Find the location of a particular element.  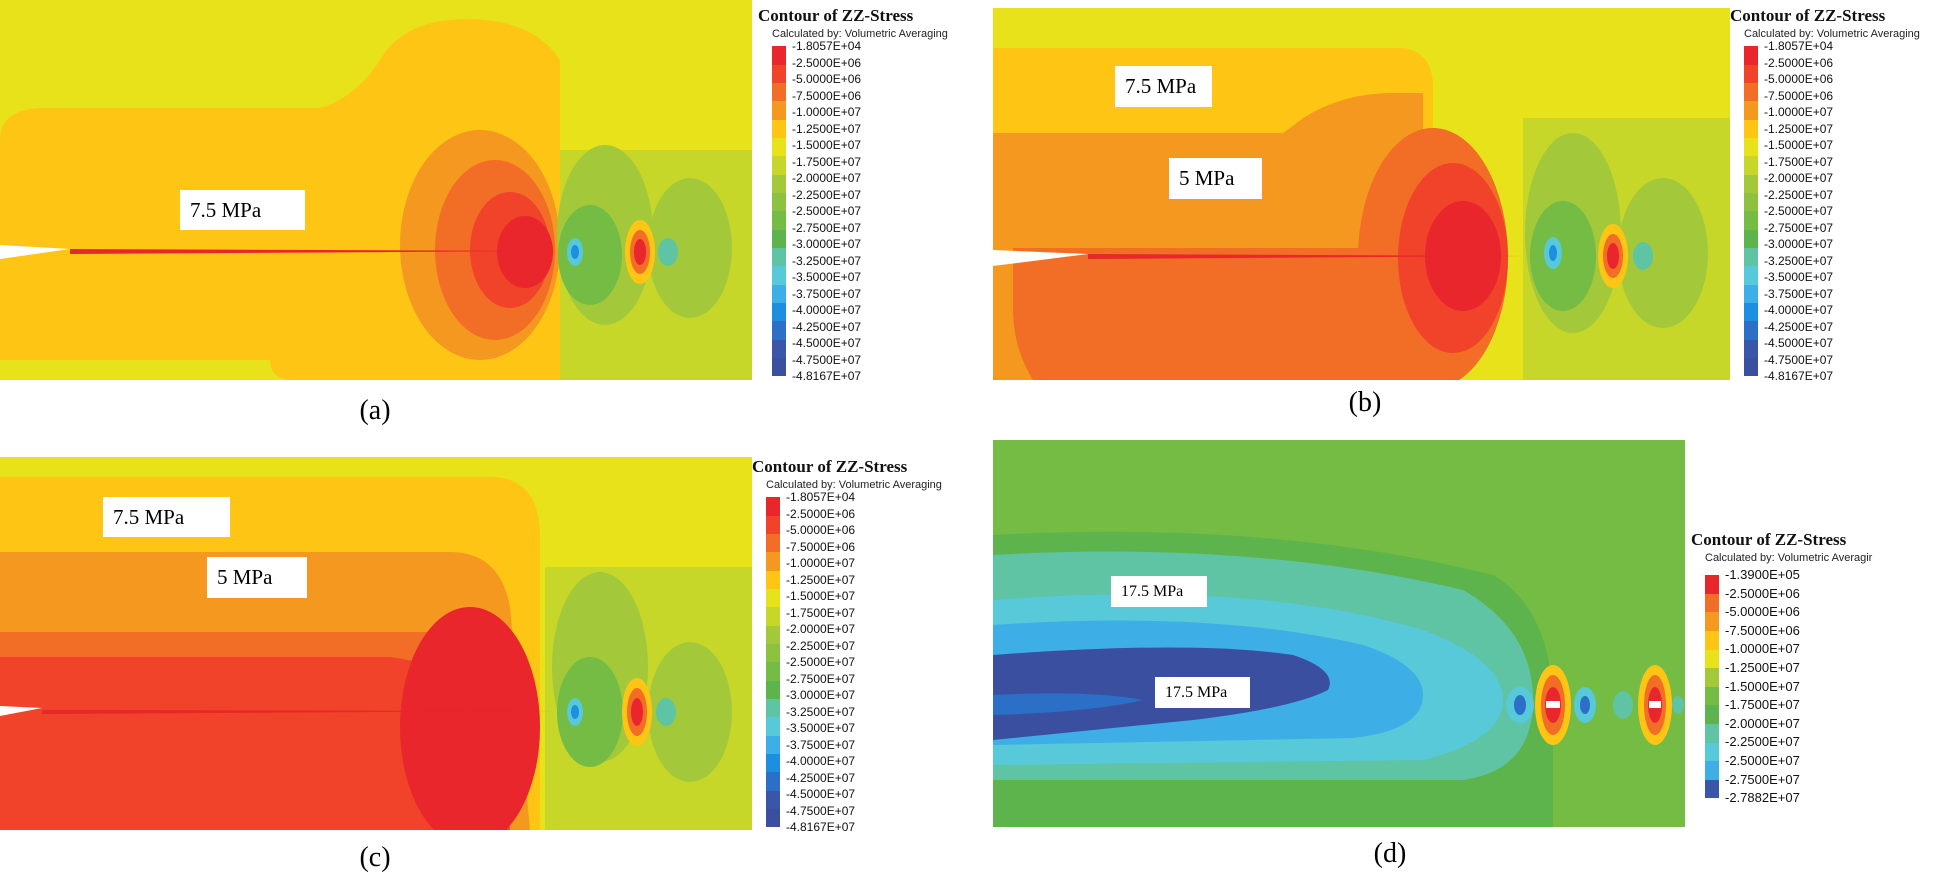

legend-subtitle: Calculated by: Volumetric Averagir is located at coordinates (1789, 558).